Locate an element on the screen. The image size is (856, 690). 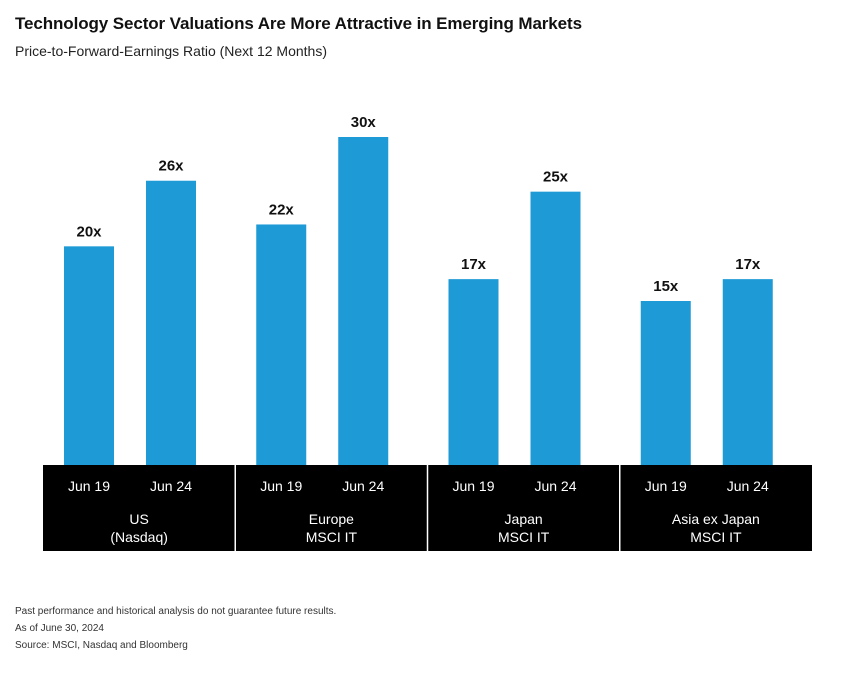
bar-value-label: 20x is located at coordinates (89, 231).